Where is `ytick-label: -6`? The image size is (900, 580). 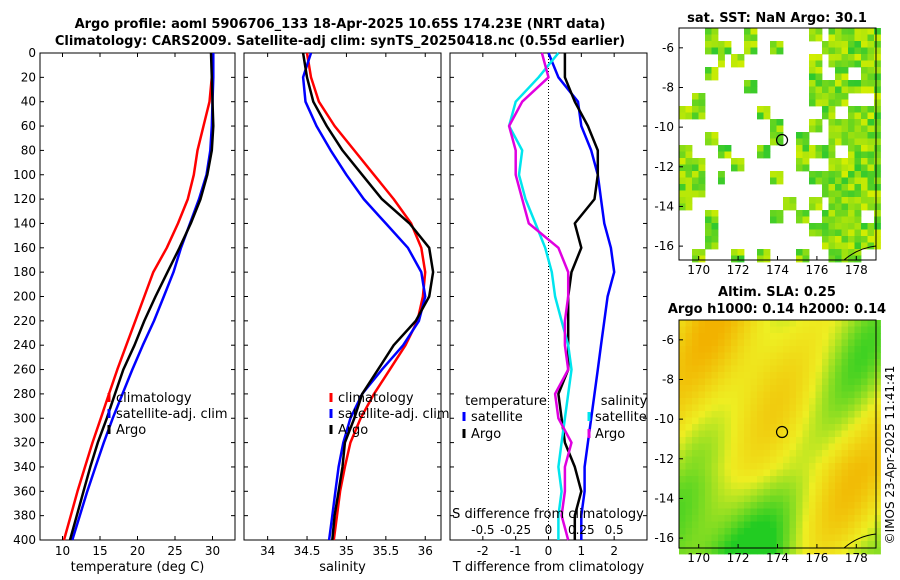 ytick-label: -6 is located at coordinates (668, 340).